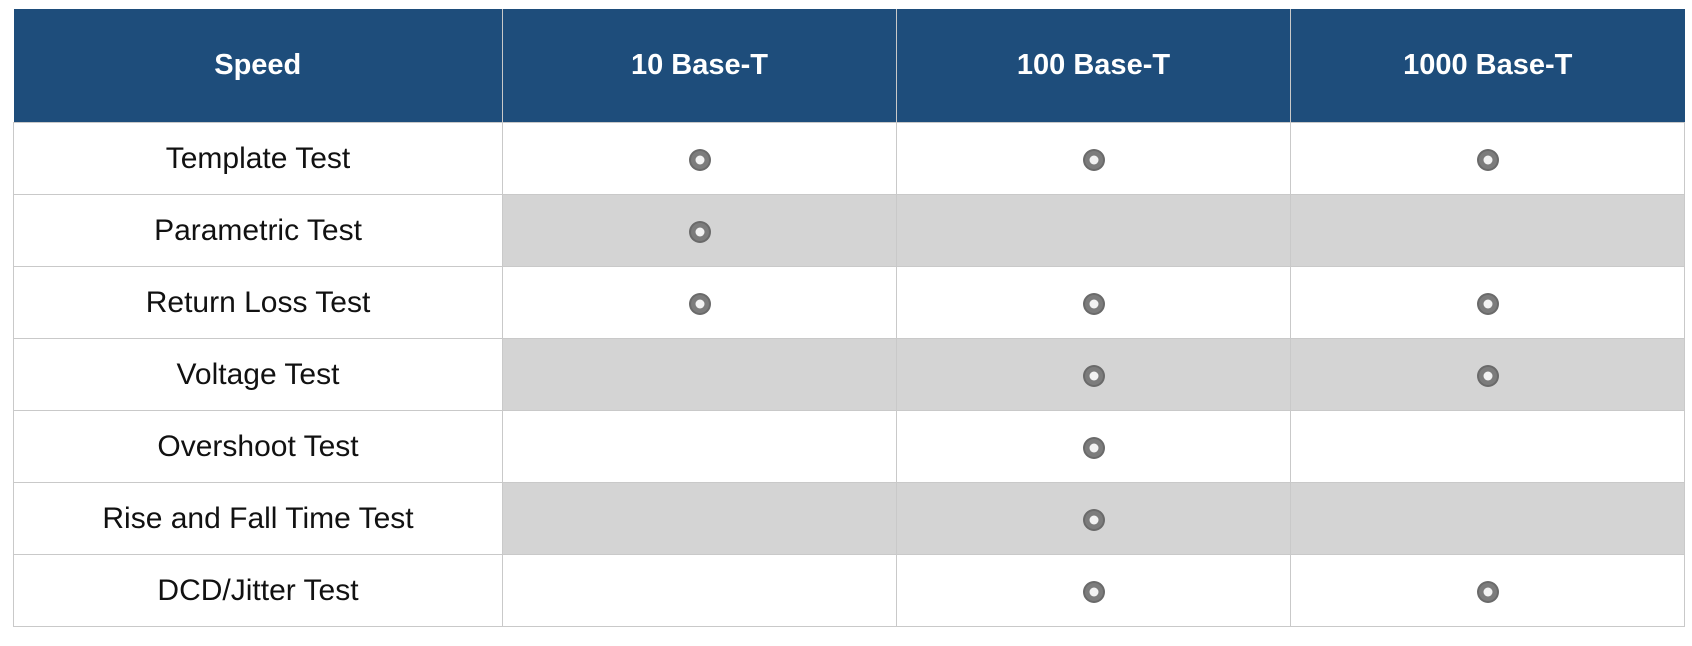 This screenshot has width=1692, height=646. Describe the element at coordinates (258, 446) in the screenshot. I see `row-label: Overshoot Test` at that location.